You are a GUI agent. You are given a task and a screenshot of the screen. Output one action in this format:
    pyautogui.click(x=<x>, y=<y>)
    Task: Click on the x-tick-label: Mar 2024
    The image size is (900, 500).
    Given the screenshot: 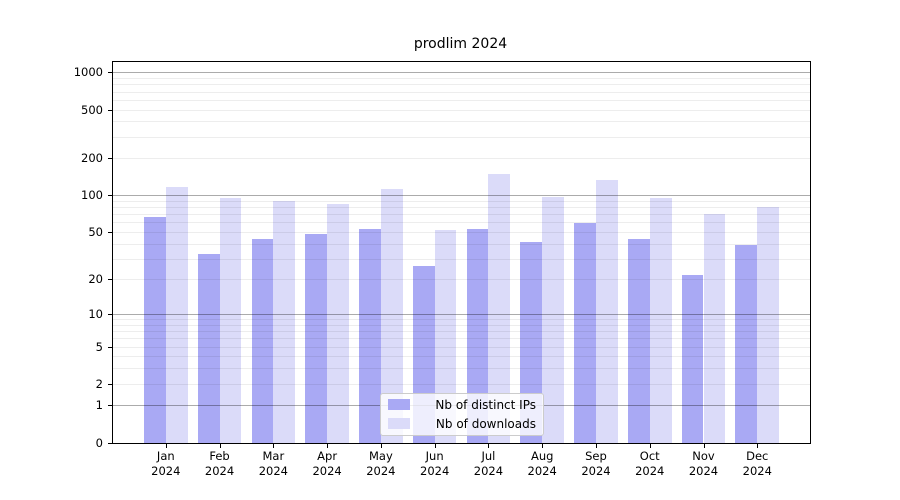 What is the action you would take?
    pyautogui.click(x=273, y=464)
    